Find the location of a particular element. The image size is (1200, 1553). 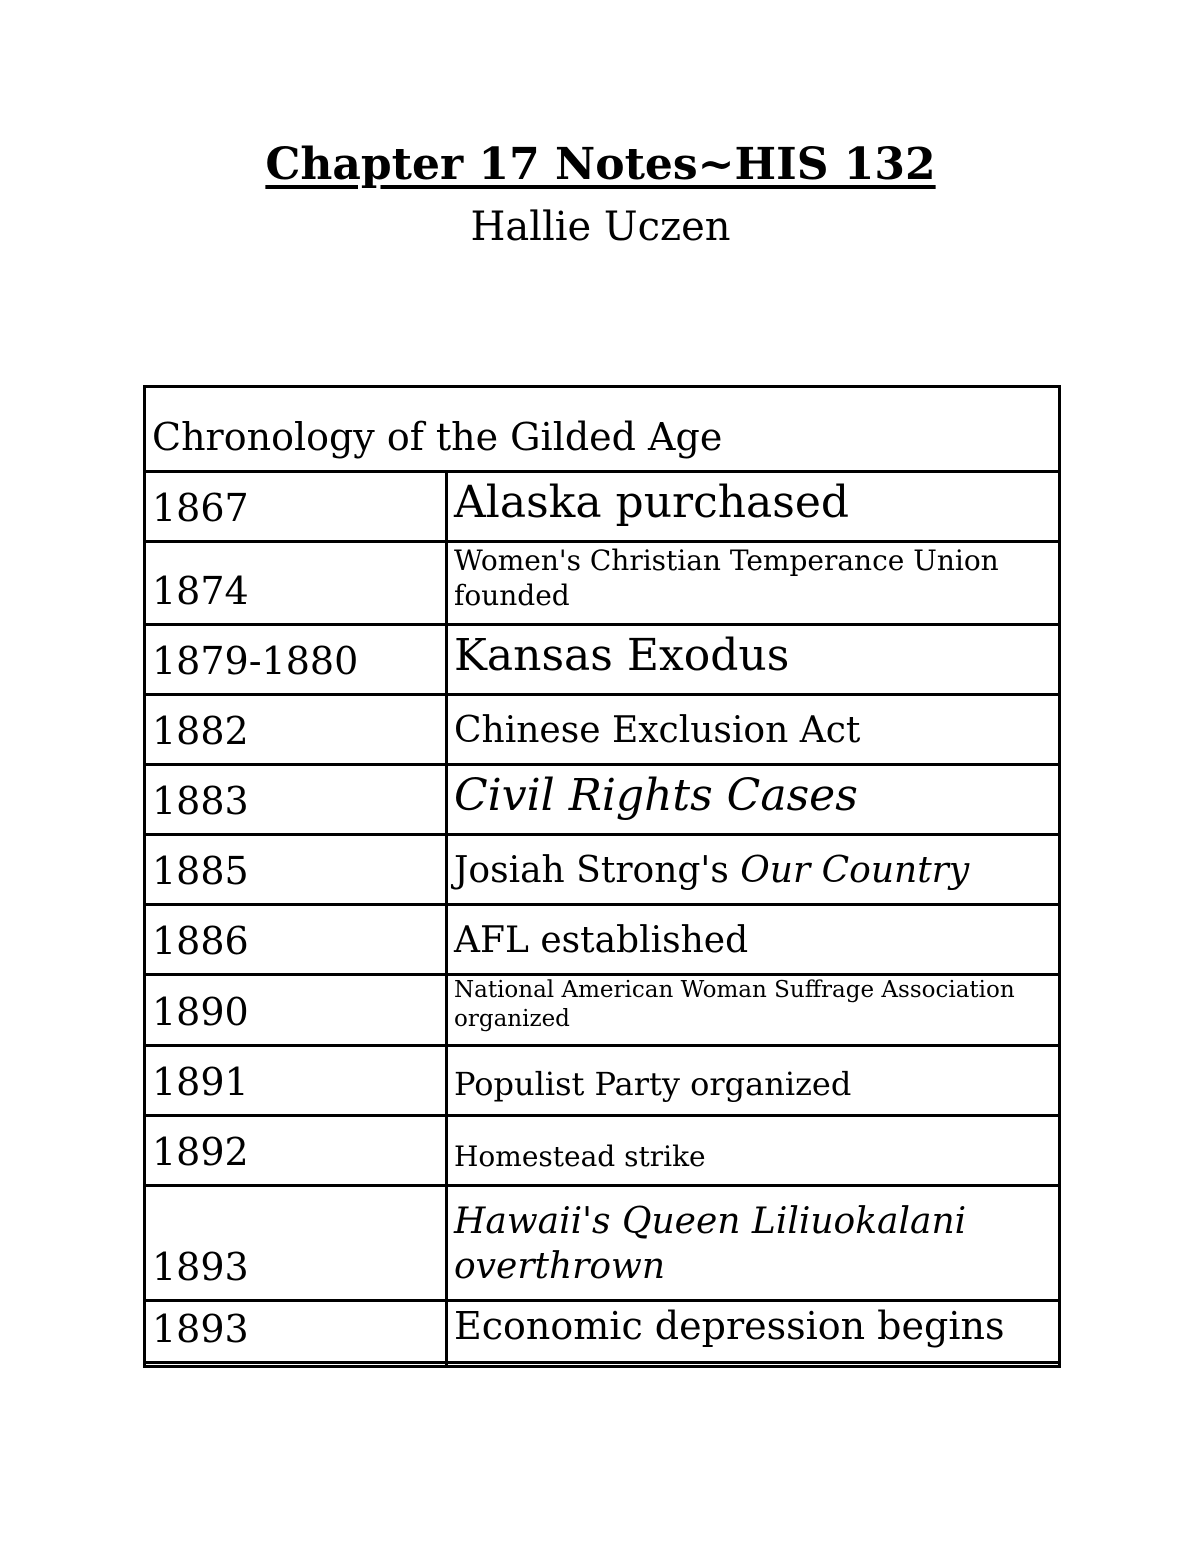

event-cell: Chinese Exclusion Act is located at coordinates (753, 729).